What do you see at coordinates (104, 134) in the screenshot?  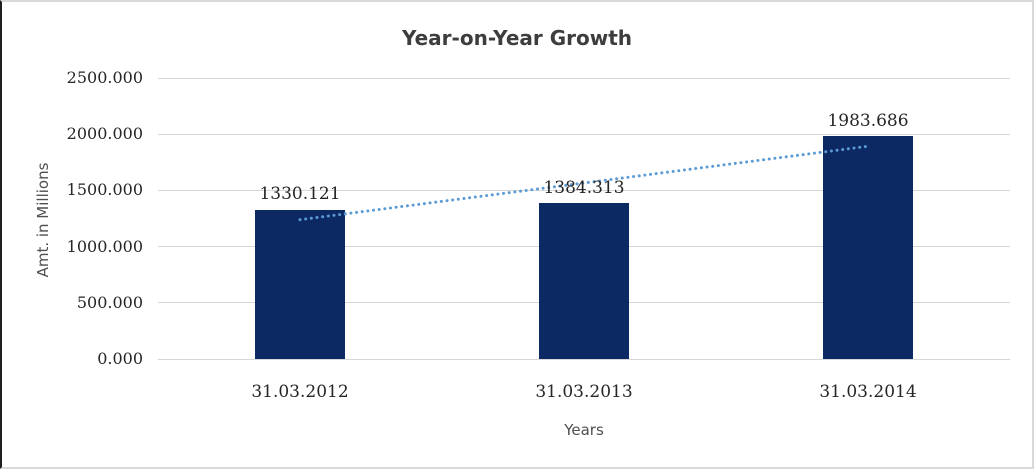 I see `y-tick-label: 2000.000` at bounding box center [104, 134].